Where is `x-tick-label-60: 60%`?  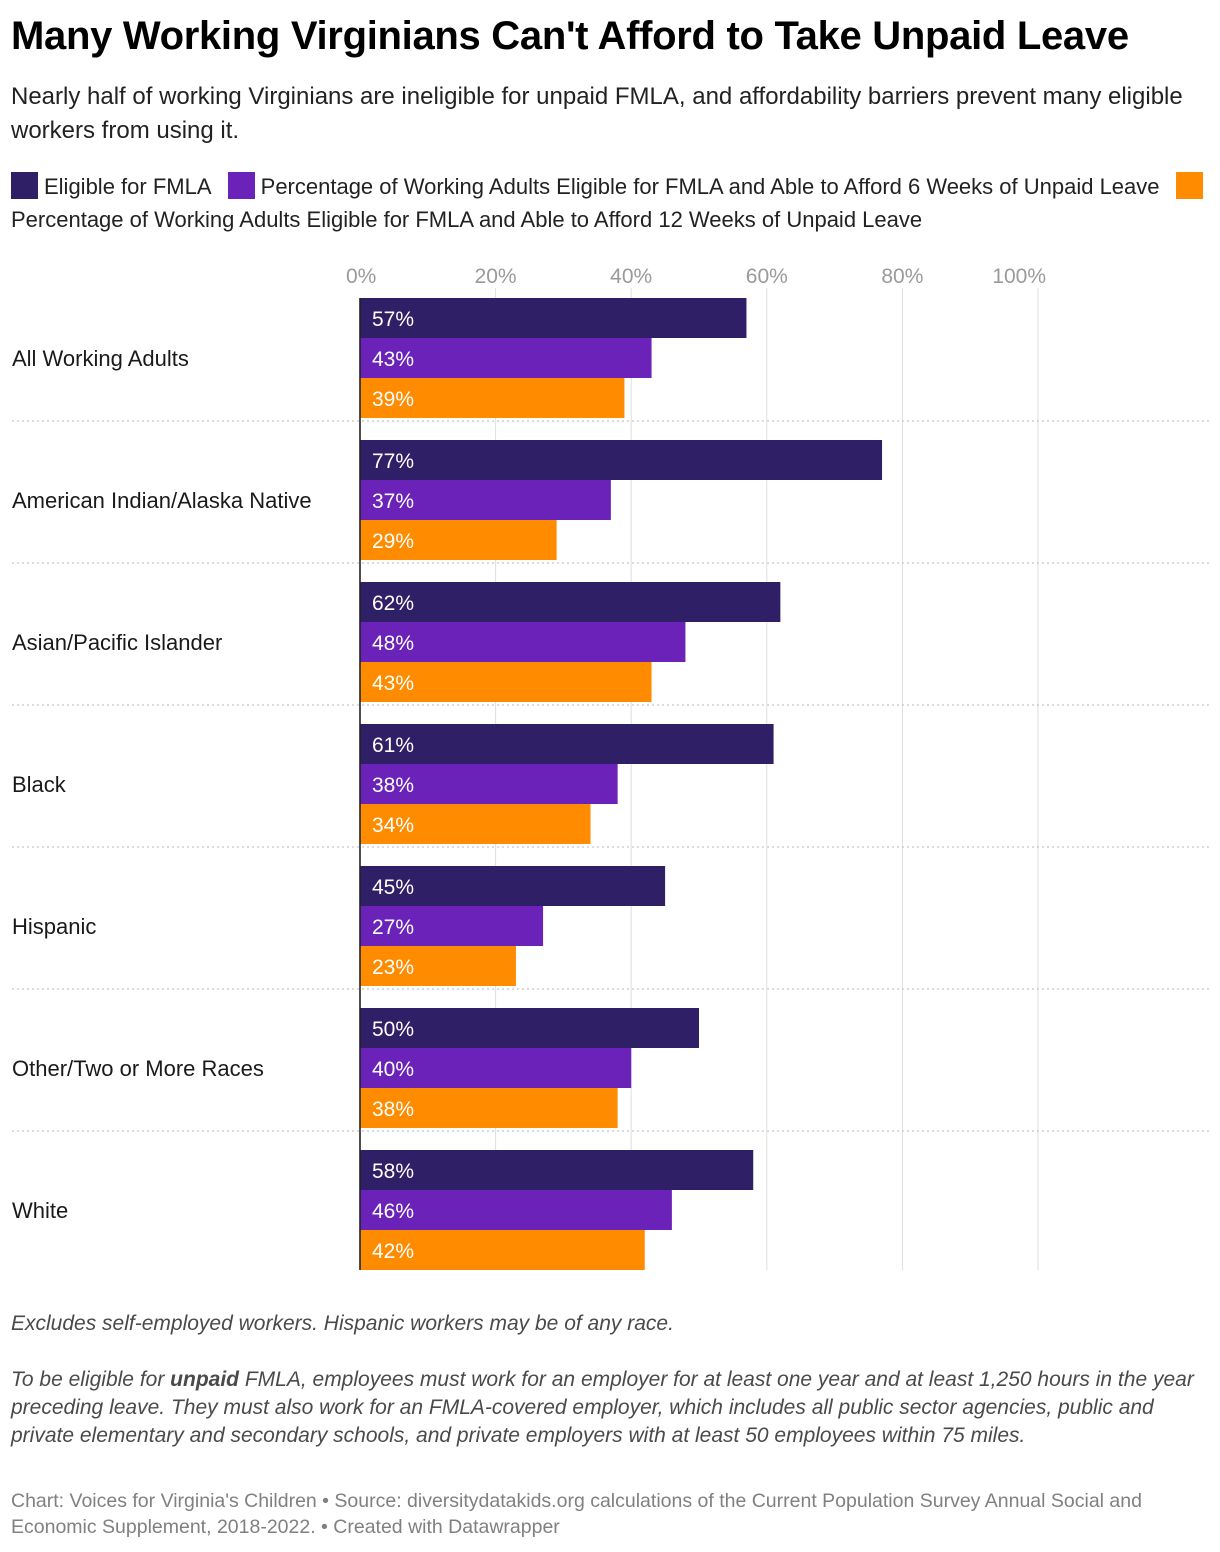
x-tick-label-60: 60% is located at coordinates (767, 276).